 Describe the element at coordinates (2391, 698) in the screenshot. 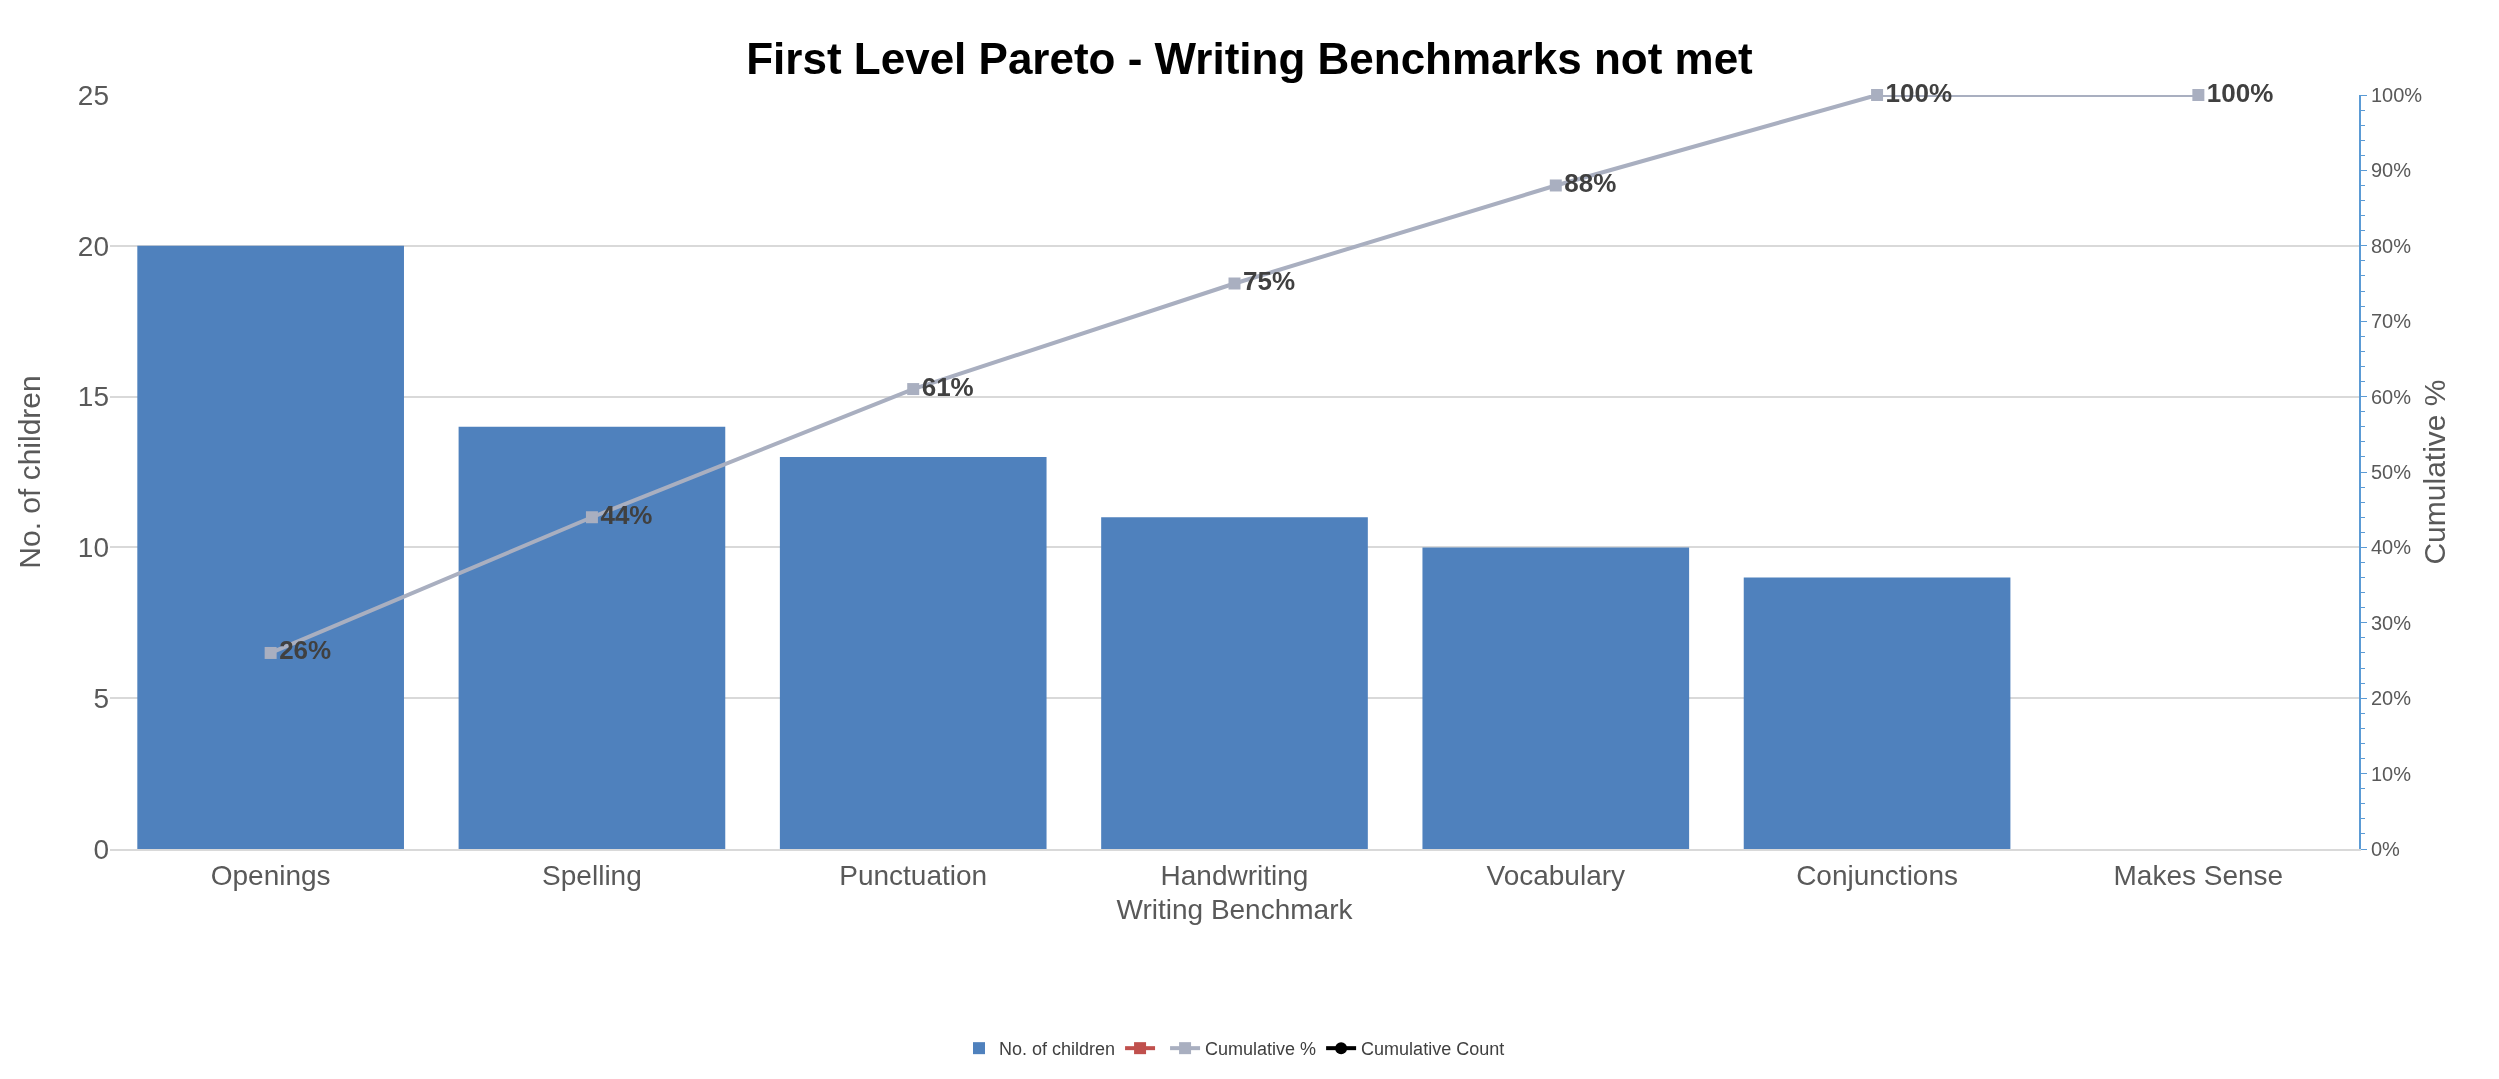

I see `y2-tick-label: 20%` at that location.